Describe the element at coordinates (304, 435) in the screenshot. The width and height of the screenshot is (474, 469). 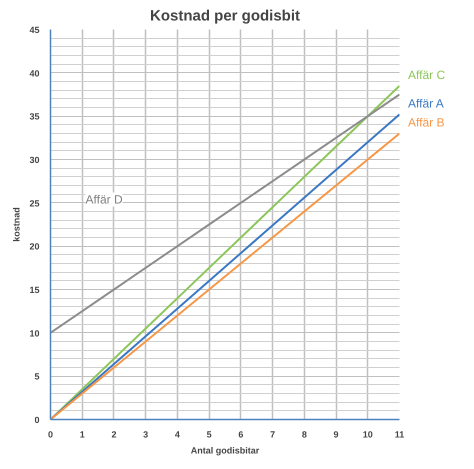
I see `x-tick-label: 8` at that location.